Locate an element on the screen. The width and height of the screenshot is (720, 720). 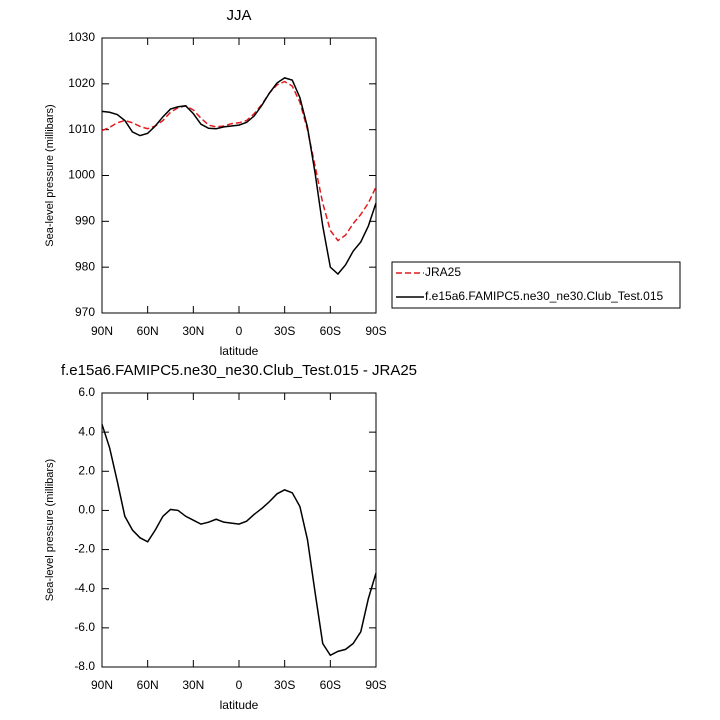
y-tick-label: 980 is located at coordinates (85, 266).